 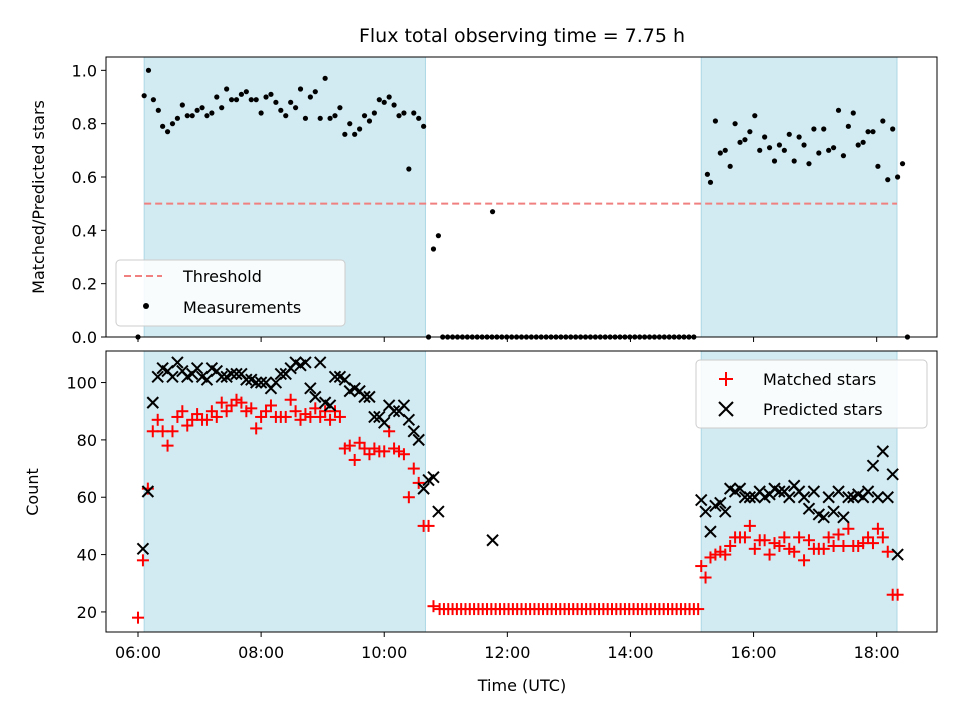 What do you see at coordinates (87, 440) in the screenshot?
I see `y-tick-label: 80` at bounding box center [87, 440].